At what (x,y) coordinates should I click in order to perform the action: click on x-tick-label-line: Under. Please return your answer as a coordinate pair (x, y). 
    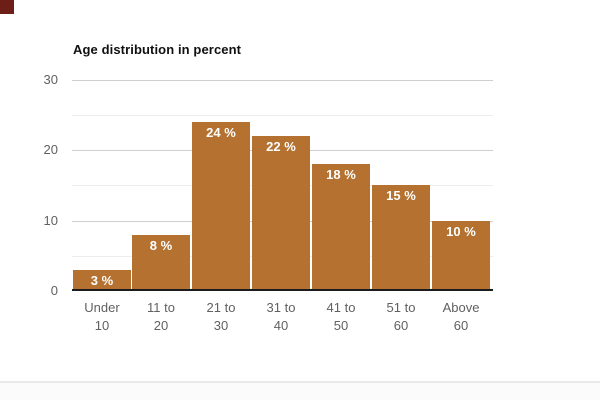
    Looking at the image, I should click on (102, 307).